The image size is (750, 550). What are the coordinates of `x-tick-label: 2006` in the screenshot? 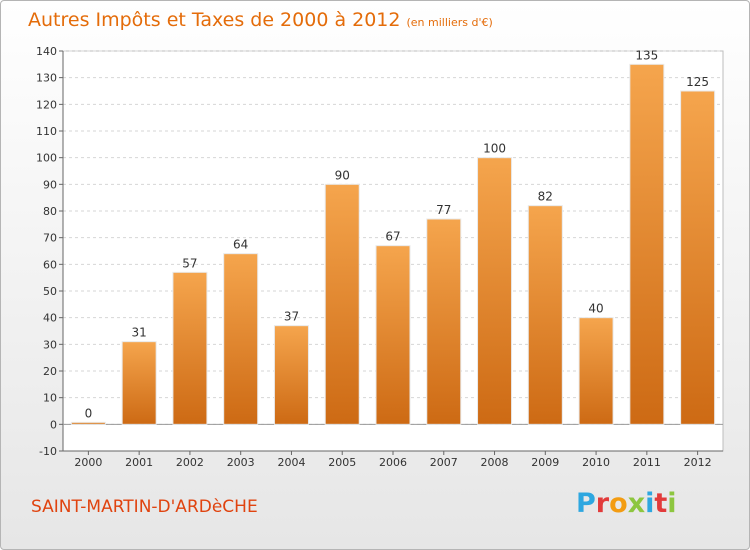 It's located at (393, 462).